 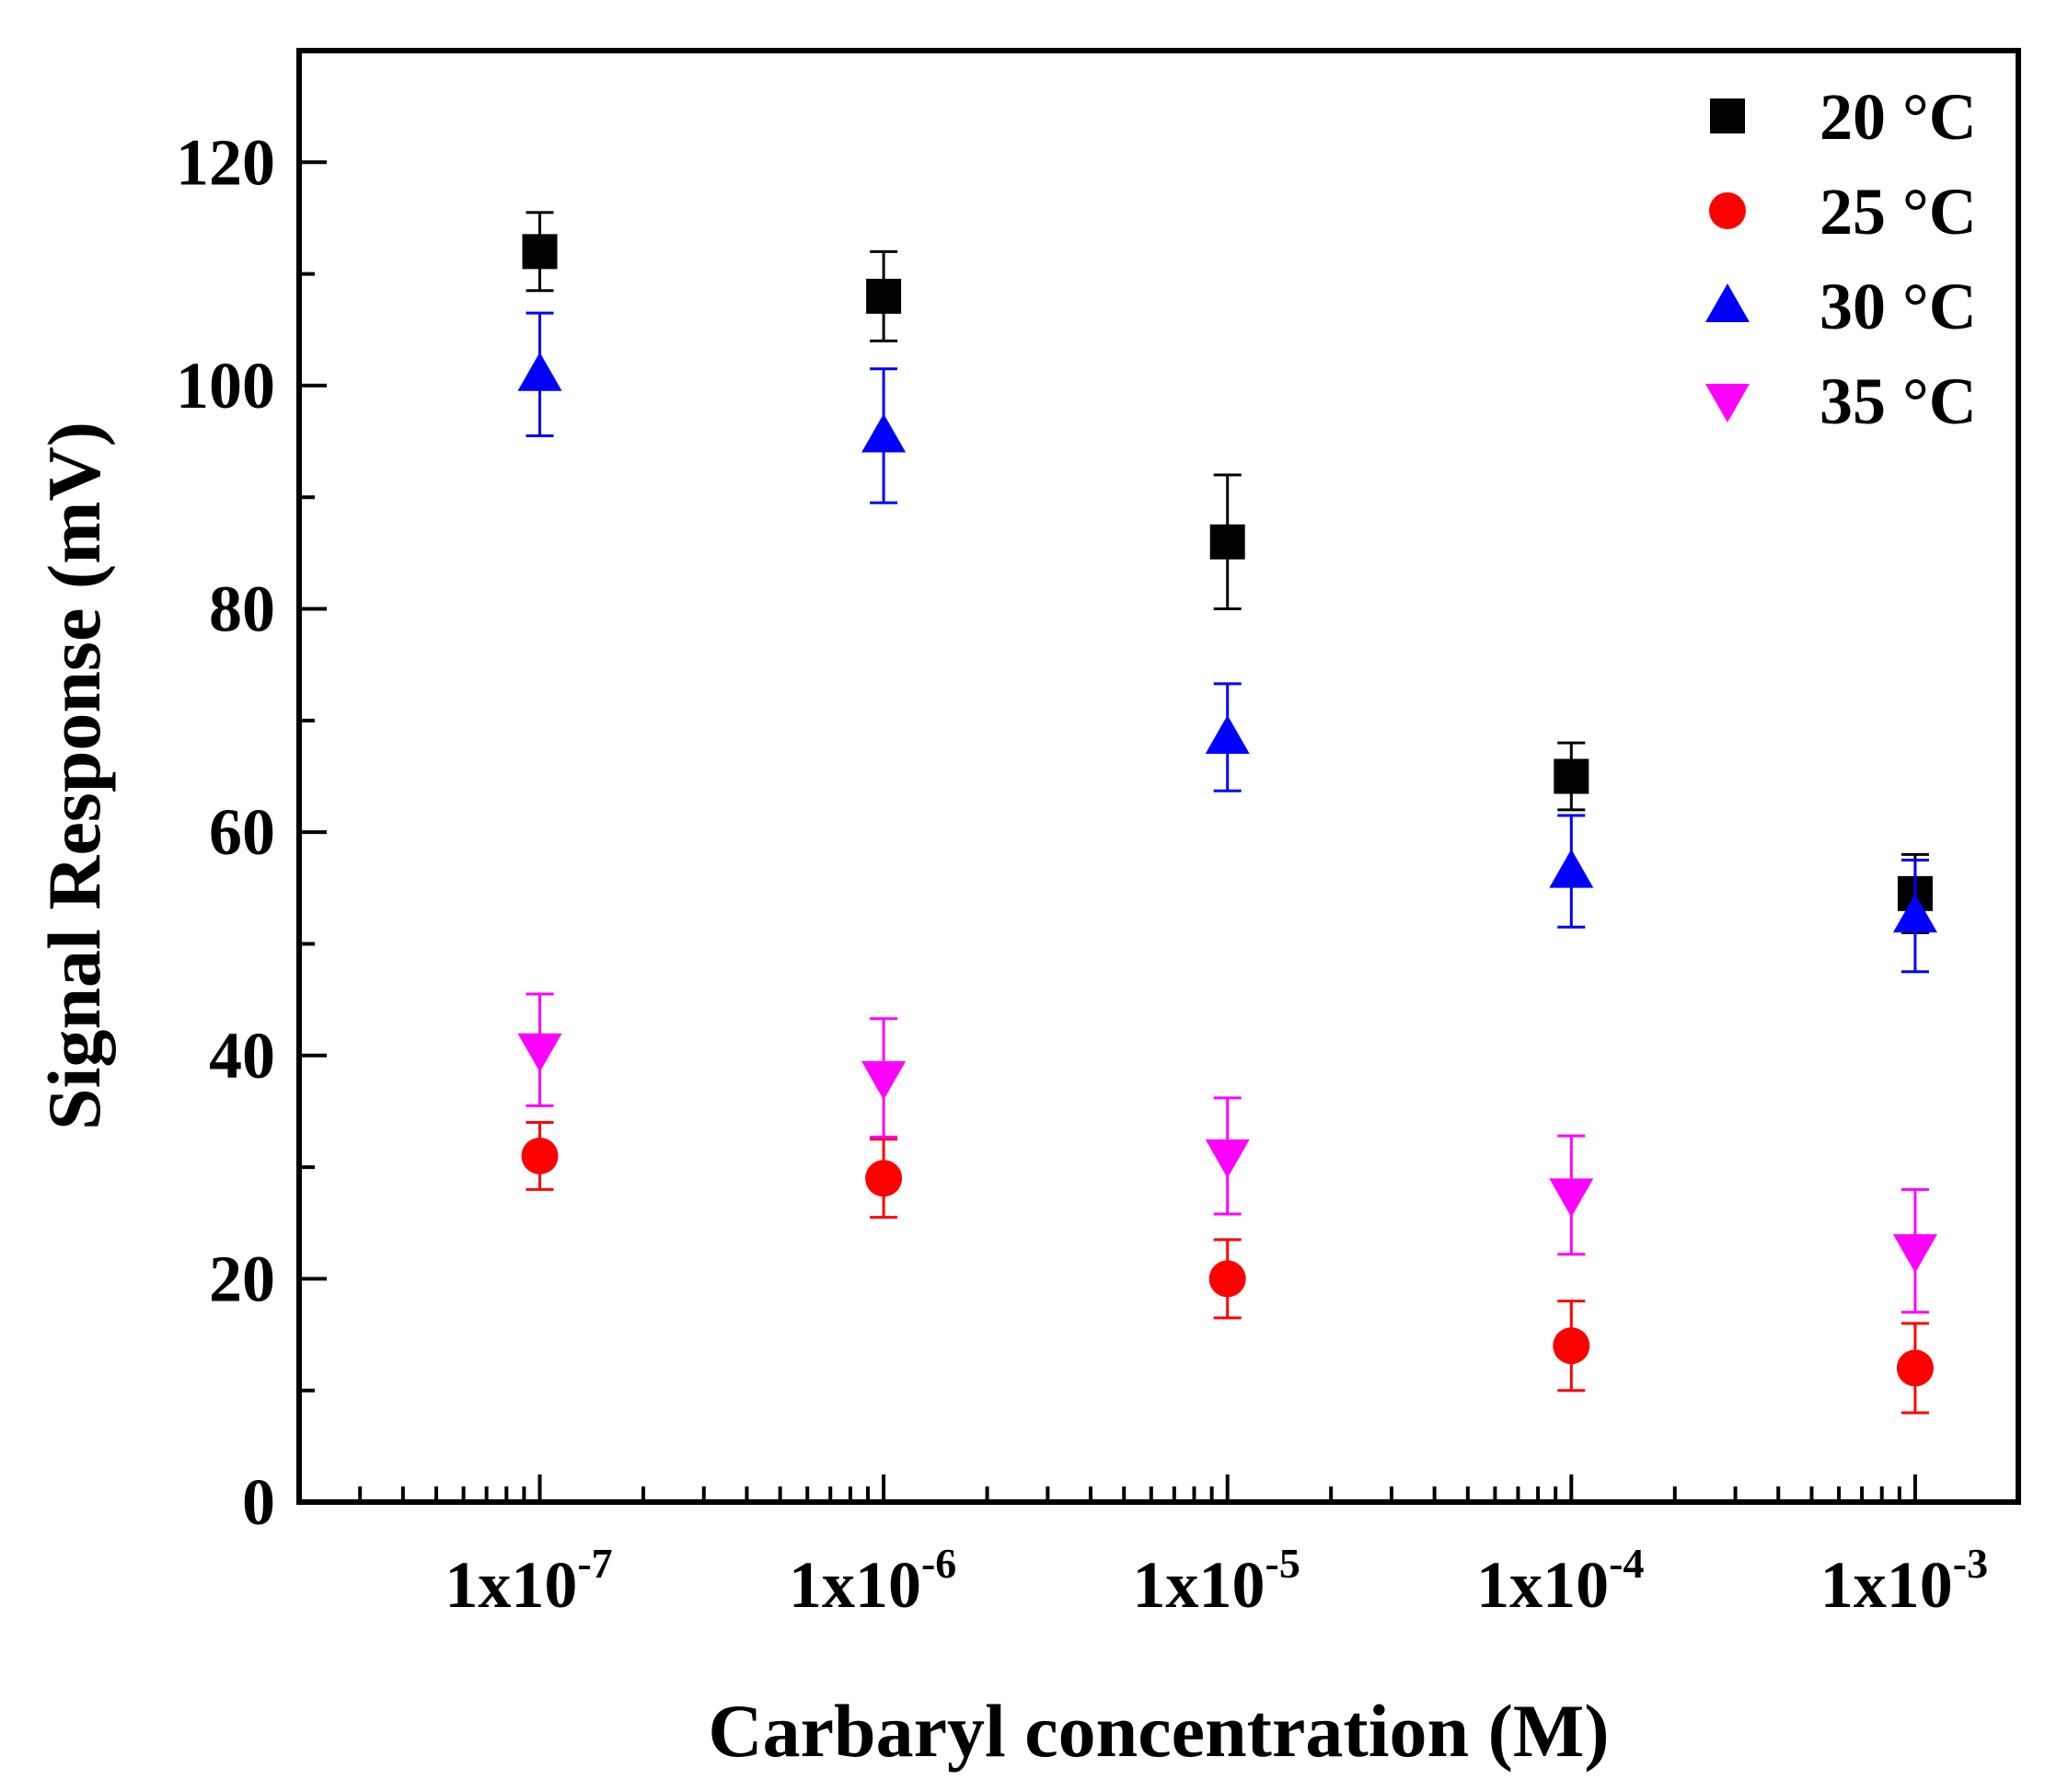 What do you see at coordinates (242, 609) in the screenshot?
I see `y-tick-label: 80` at bounding box center [242, 609].